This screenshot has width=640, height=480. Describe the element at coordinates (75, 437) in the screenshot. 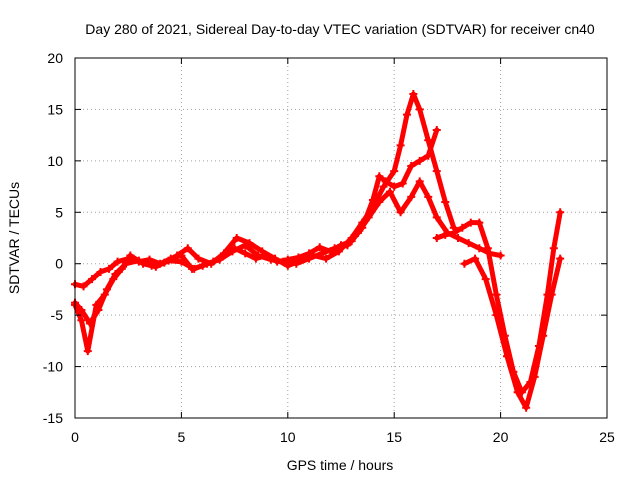

I see `x-tick-label: 0` at that location.